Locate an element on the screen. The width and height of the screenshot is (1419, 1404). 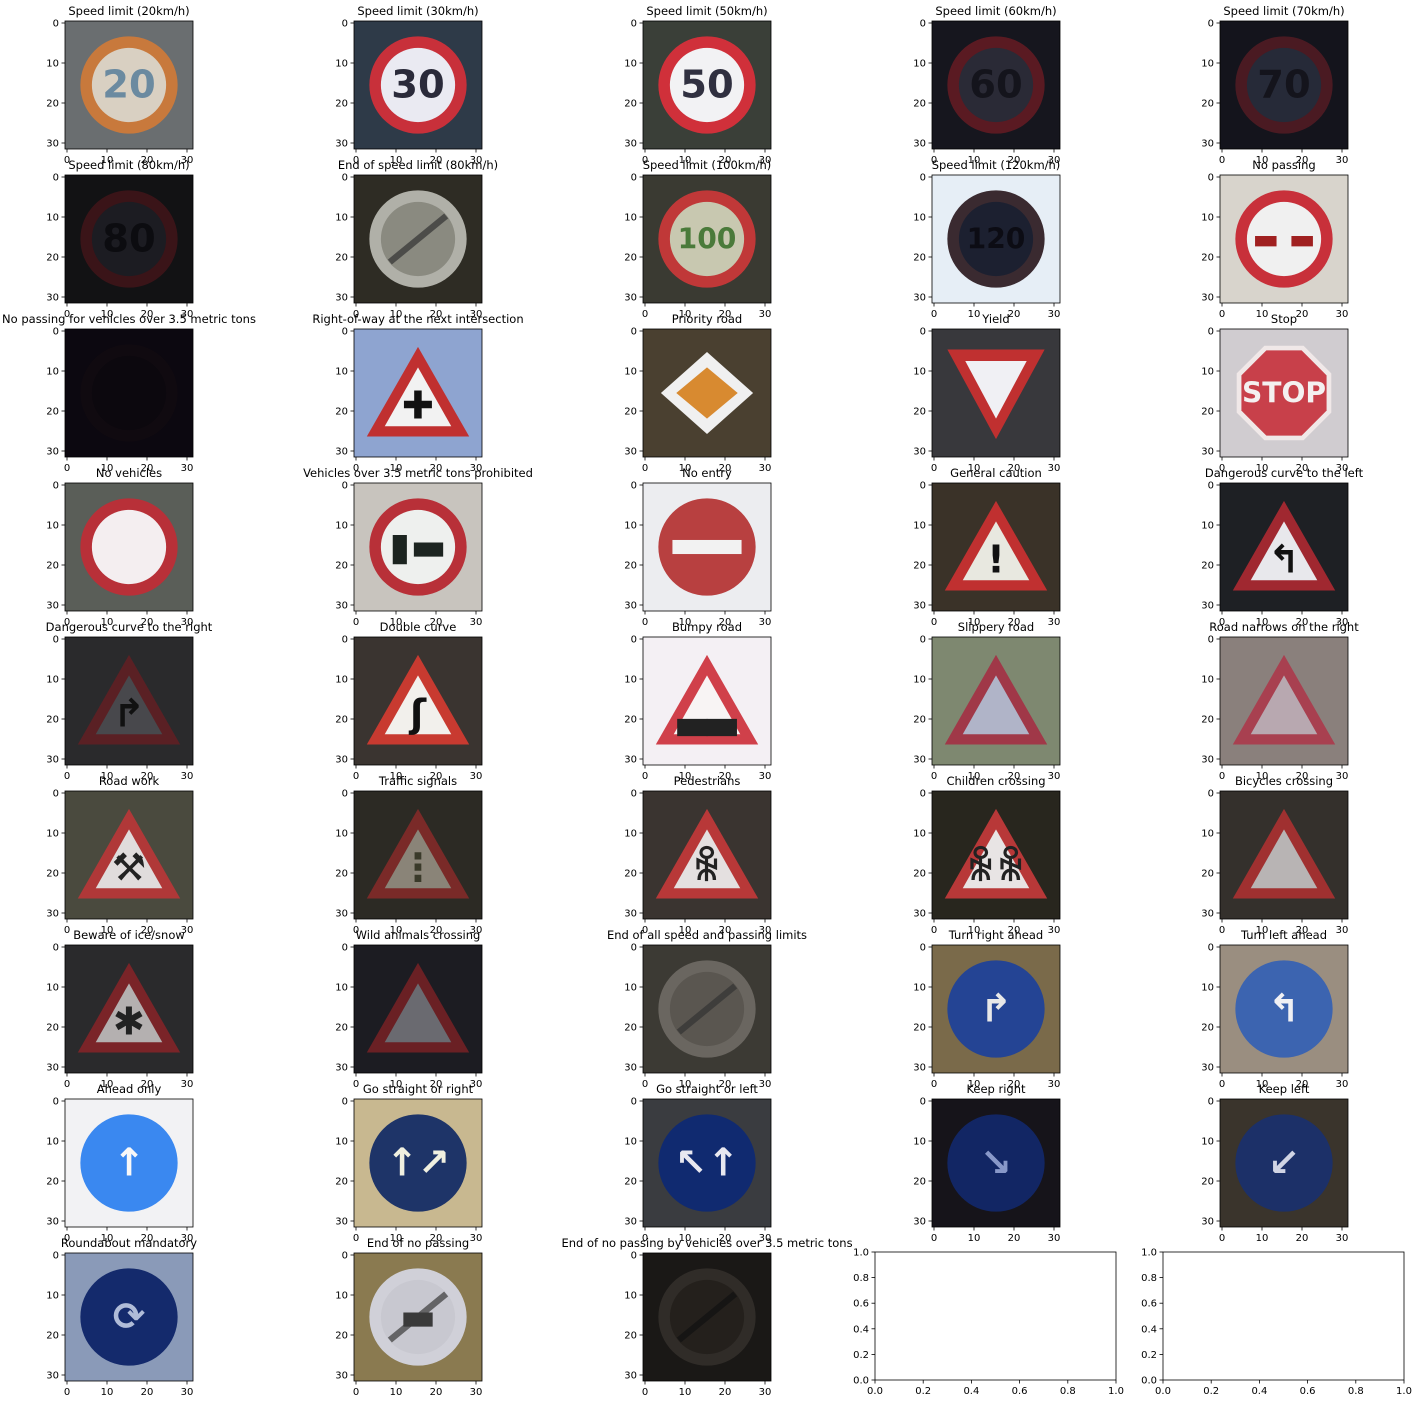
y-tick-label: 0.4 is located at coordinates (861, 1329).